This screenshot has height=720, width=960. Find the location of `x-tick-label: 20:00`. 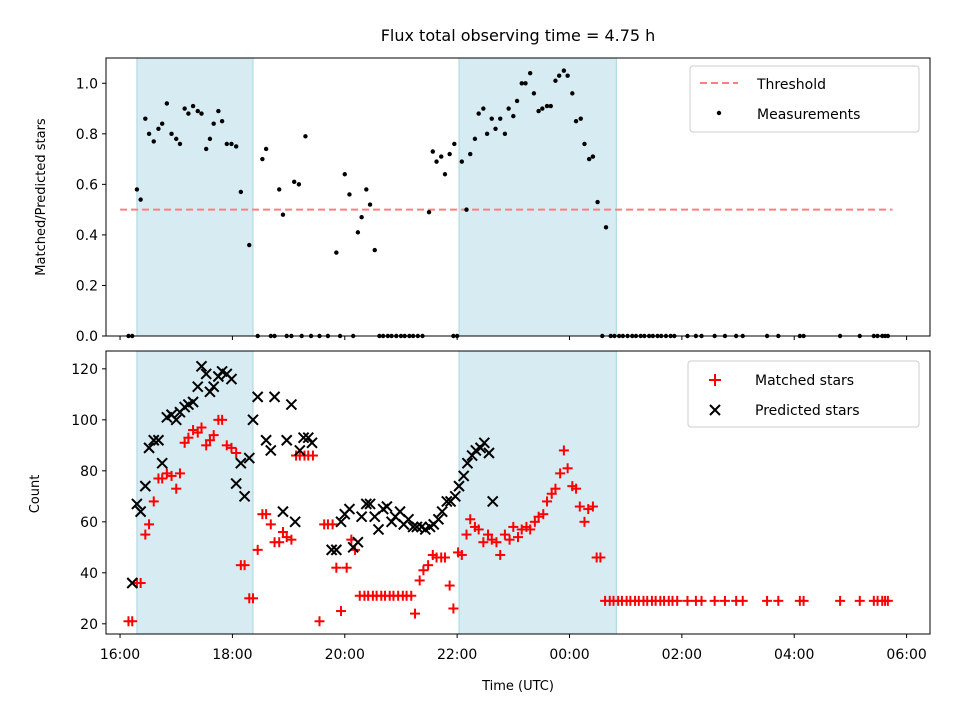

x-tick-label: 20:00 is located at coordinates (345, 655).